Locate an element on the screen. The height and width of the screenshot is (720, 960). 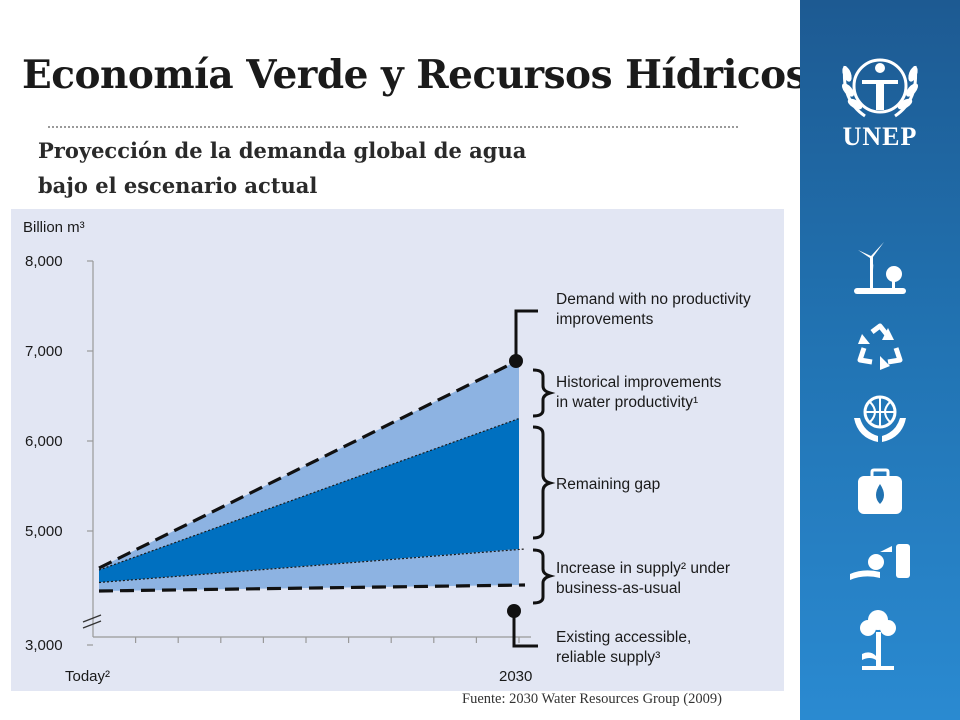
label-supply-line-2: business-as-usual is located at coordinates (618, 588).